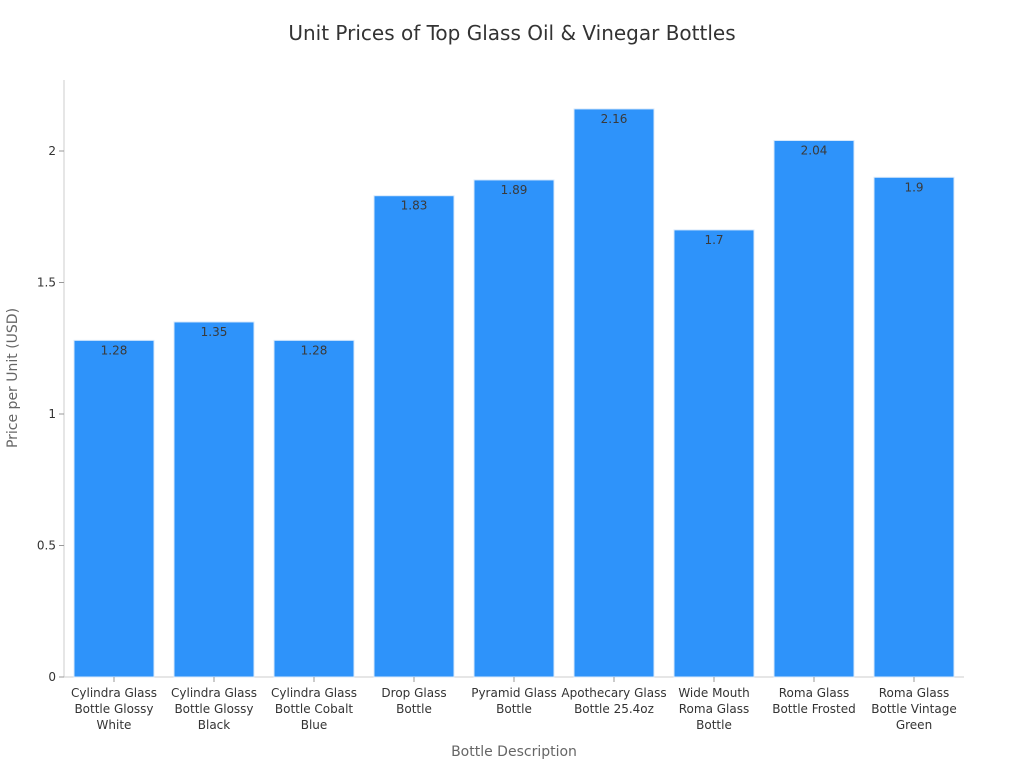 Image resolution: width=1024 pixels, height=768 pixels. I want to click on y-tick-label: 0.5, so click(46, 546).